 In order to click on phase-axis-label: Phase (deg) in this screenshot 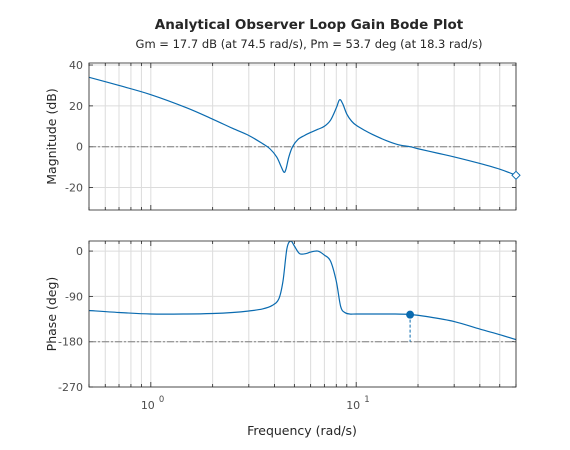, I will do `click(51, 314)`.